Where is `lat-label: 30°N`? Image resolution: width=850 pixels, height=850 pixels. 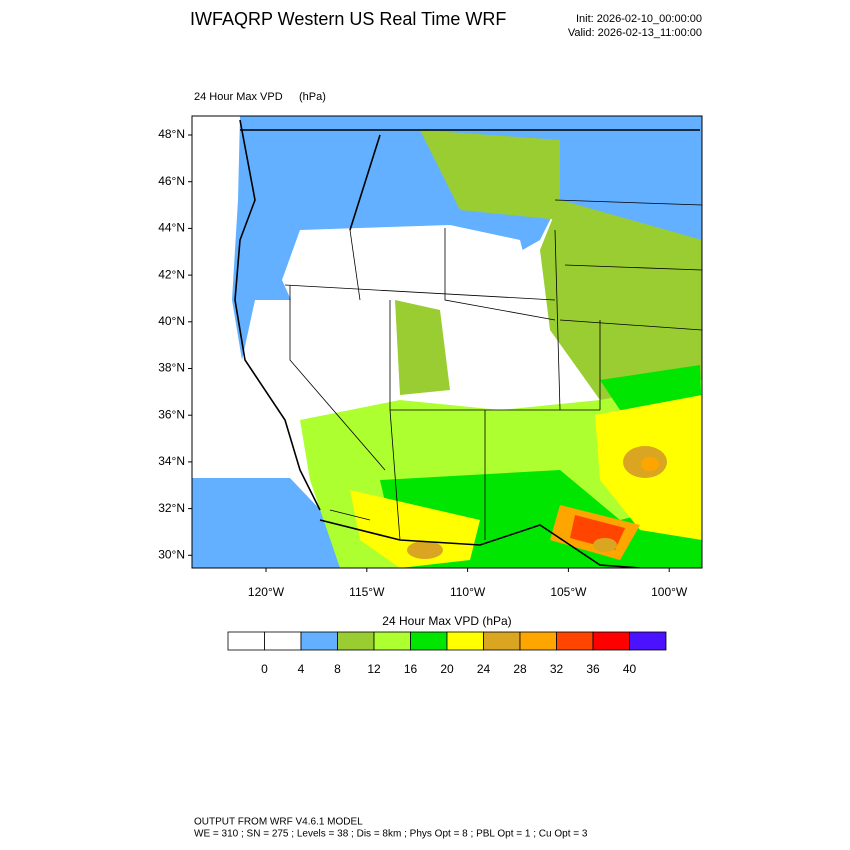 lat-label: 30°N is located at coordinates (171, 554).